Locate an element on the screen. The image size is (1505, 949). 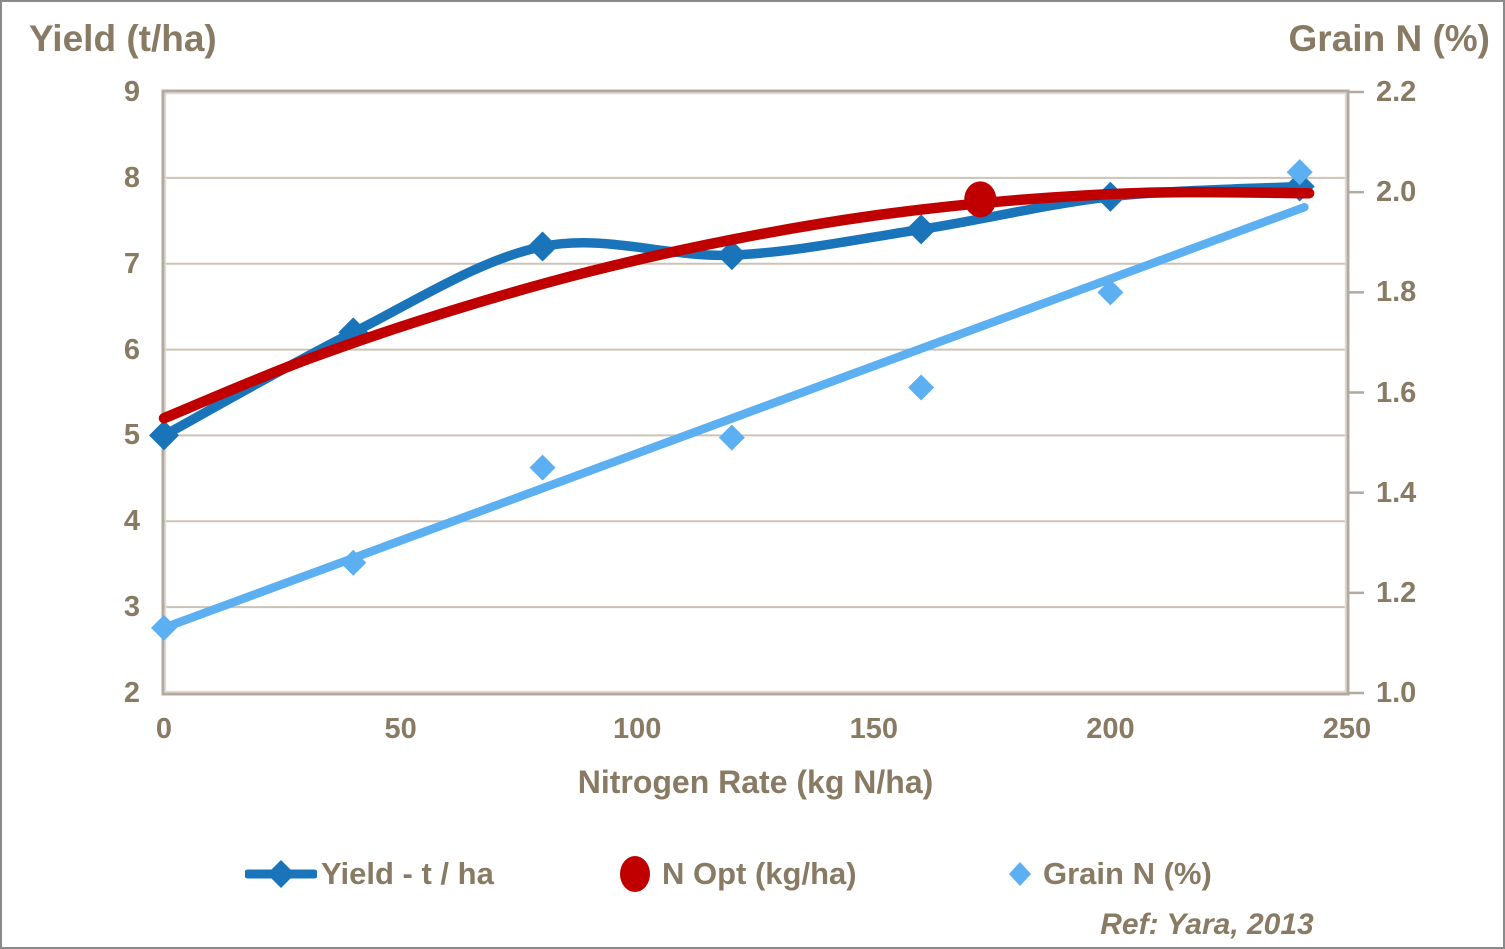
legend-label: Yield - t / ha is located at coordinates (407, 873).